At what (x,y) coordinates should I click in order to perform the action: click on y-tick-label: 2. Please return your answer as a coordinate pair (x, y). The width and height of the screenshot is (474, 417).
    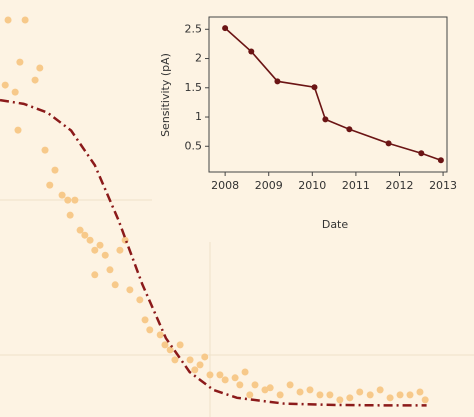
    Looking at the image, I should click on (198, 58).